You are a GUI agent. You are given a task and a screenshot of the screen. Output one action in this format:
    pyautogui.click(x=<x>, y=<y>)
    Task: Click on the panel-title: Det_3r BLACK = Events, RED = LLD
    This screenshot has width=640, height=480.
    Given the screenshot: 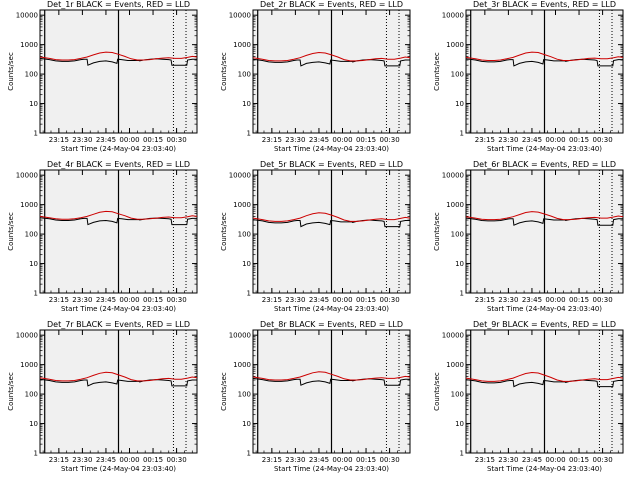 What is the action you would take?
    pyautogui.click(x=544, y=4)
    